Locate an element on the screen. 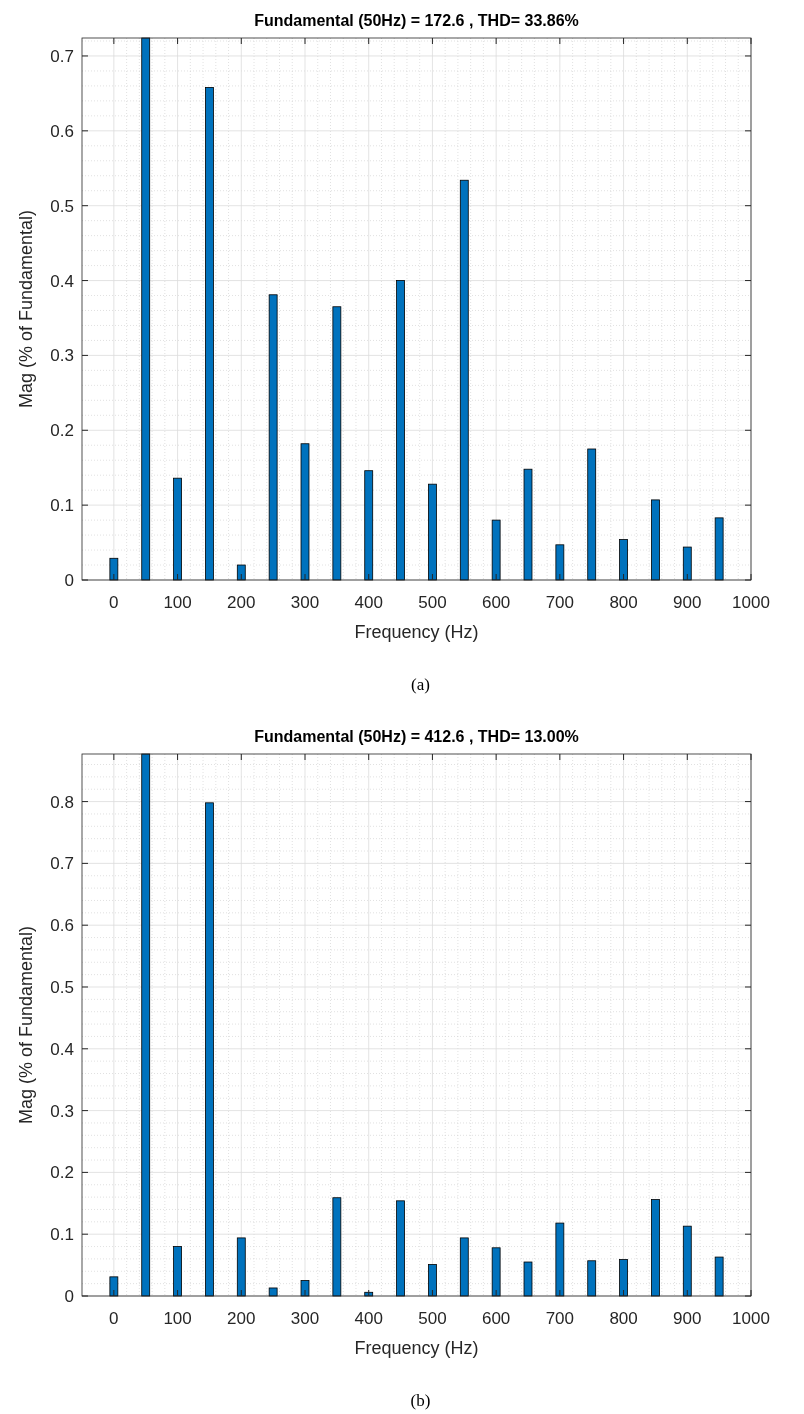 This screenshot has height=1414, width=804. text: (b) is located at coordinates (420, 1400).